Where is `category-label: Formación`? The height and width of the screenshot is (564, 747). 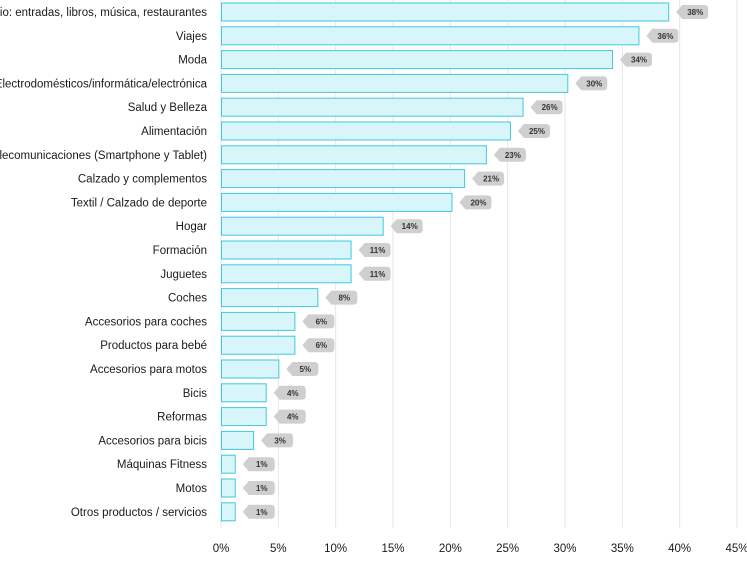 category-label: Formación is located at coordinates (180, 251).